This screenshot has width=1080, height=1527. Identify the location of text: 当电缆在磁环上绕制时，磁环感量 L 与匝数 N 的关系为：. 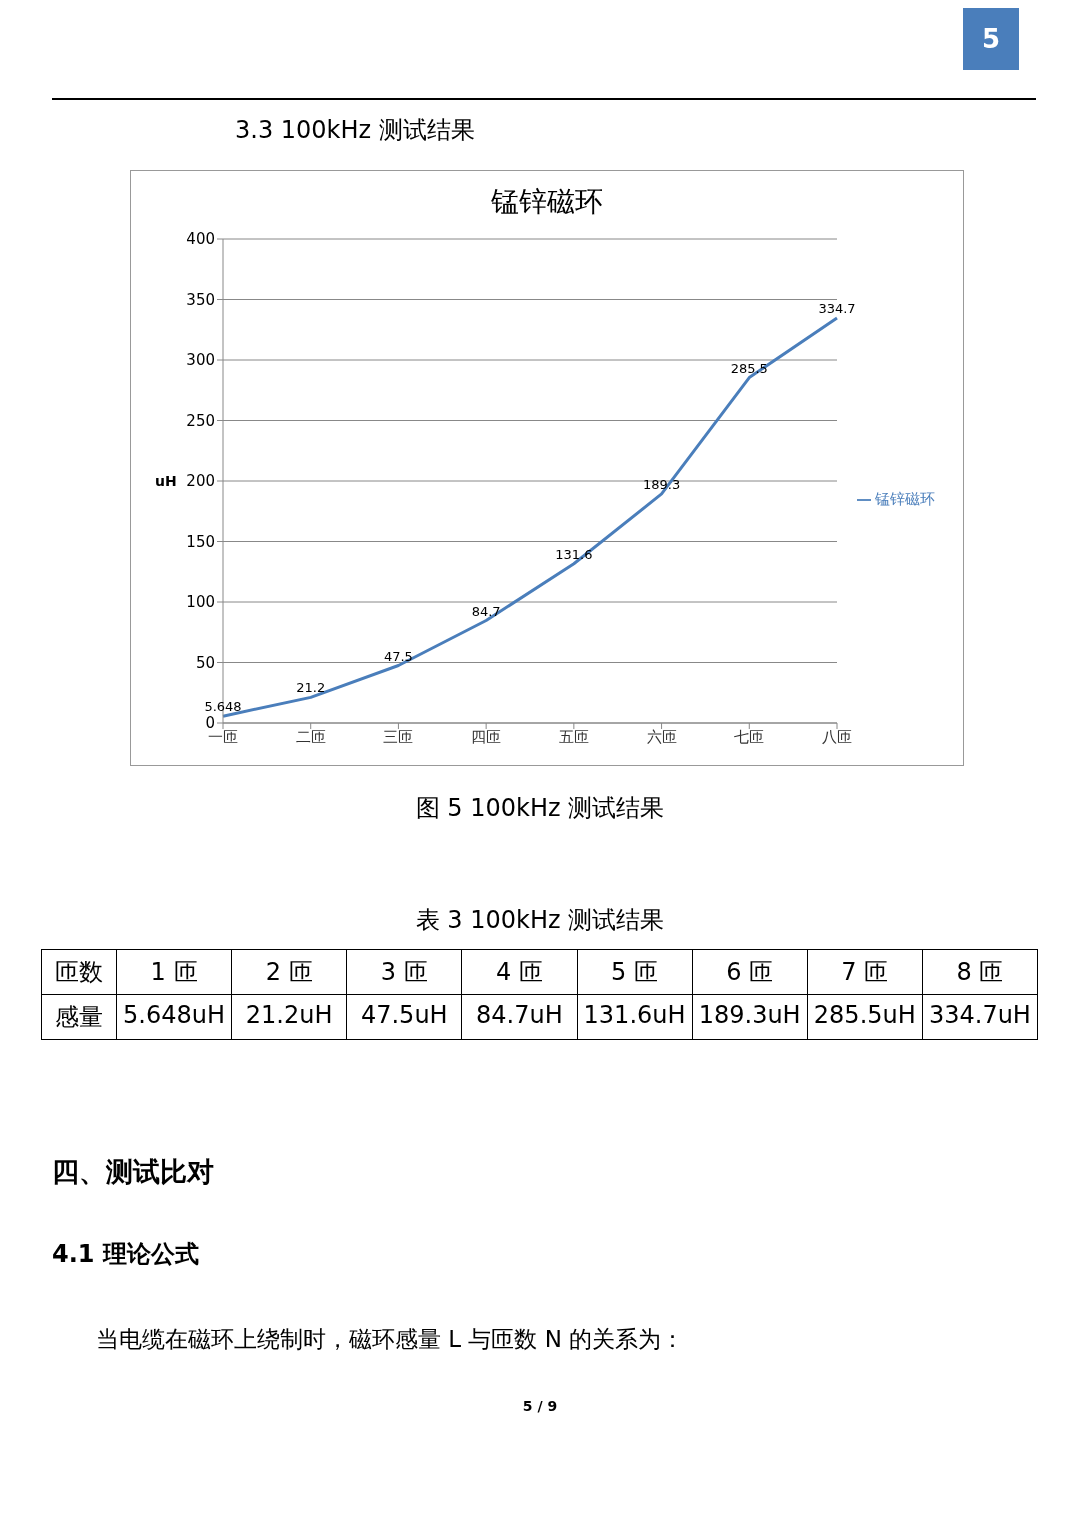
(390, 1339).